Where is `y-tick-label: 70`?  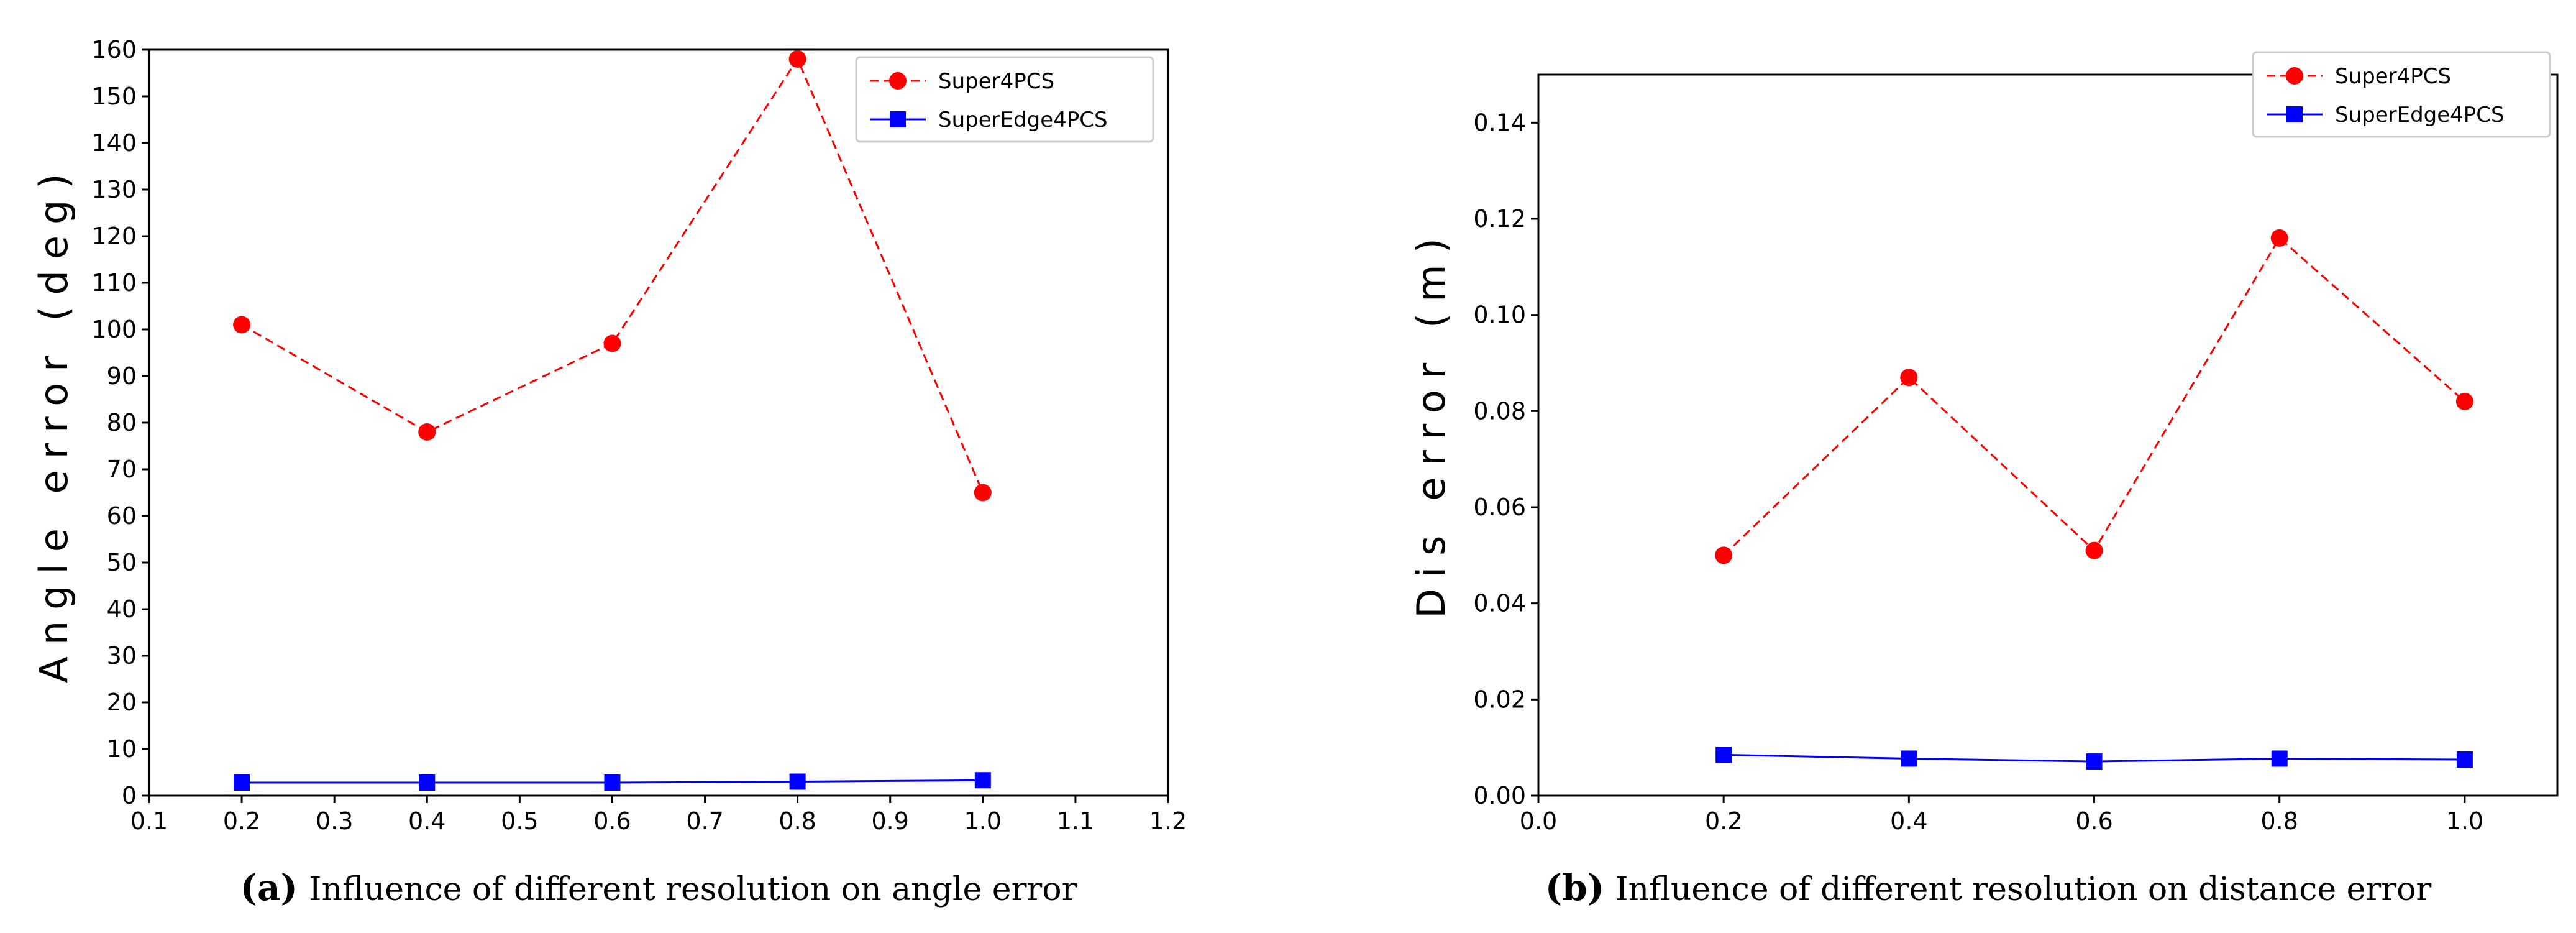
y-tick-label: 70 is located at coordinates (122, 470).